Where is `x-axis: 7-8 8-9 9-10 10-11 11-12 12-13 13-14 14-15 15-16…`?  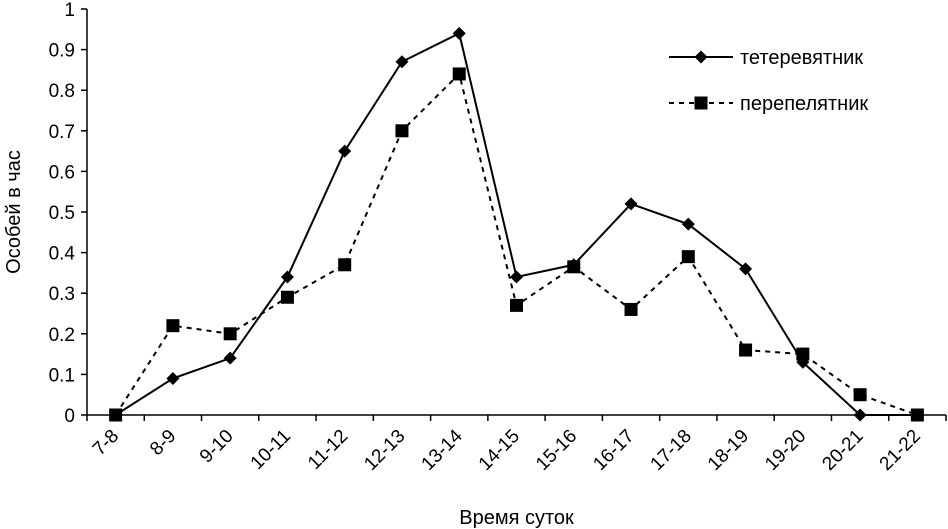
x-axis: 7-8 8-9 9-10 10-11 11-12 12-13 13-14 14-15 15-16… is located at coordinates (516, 444).